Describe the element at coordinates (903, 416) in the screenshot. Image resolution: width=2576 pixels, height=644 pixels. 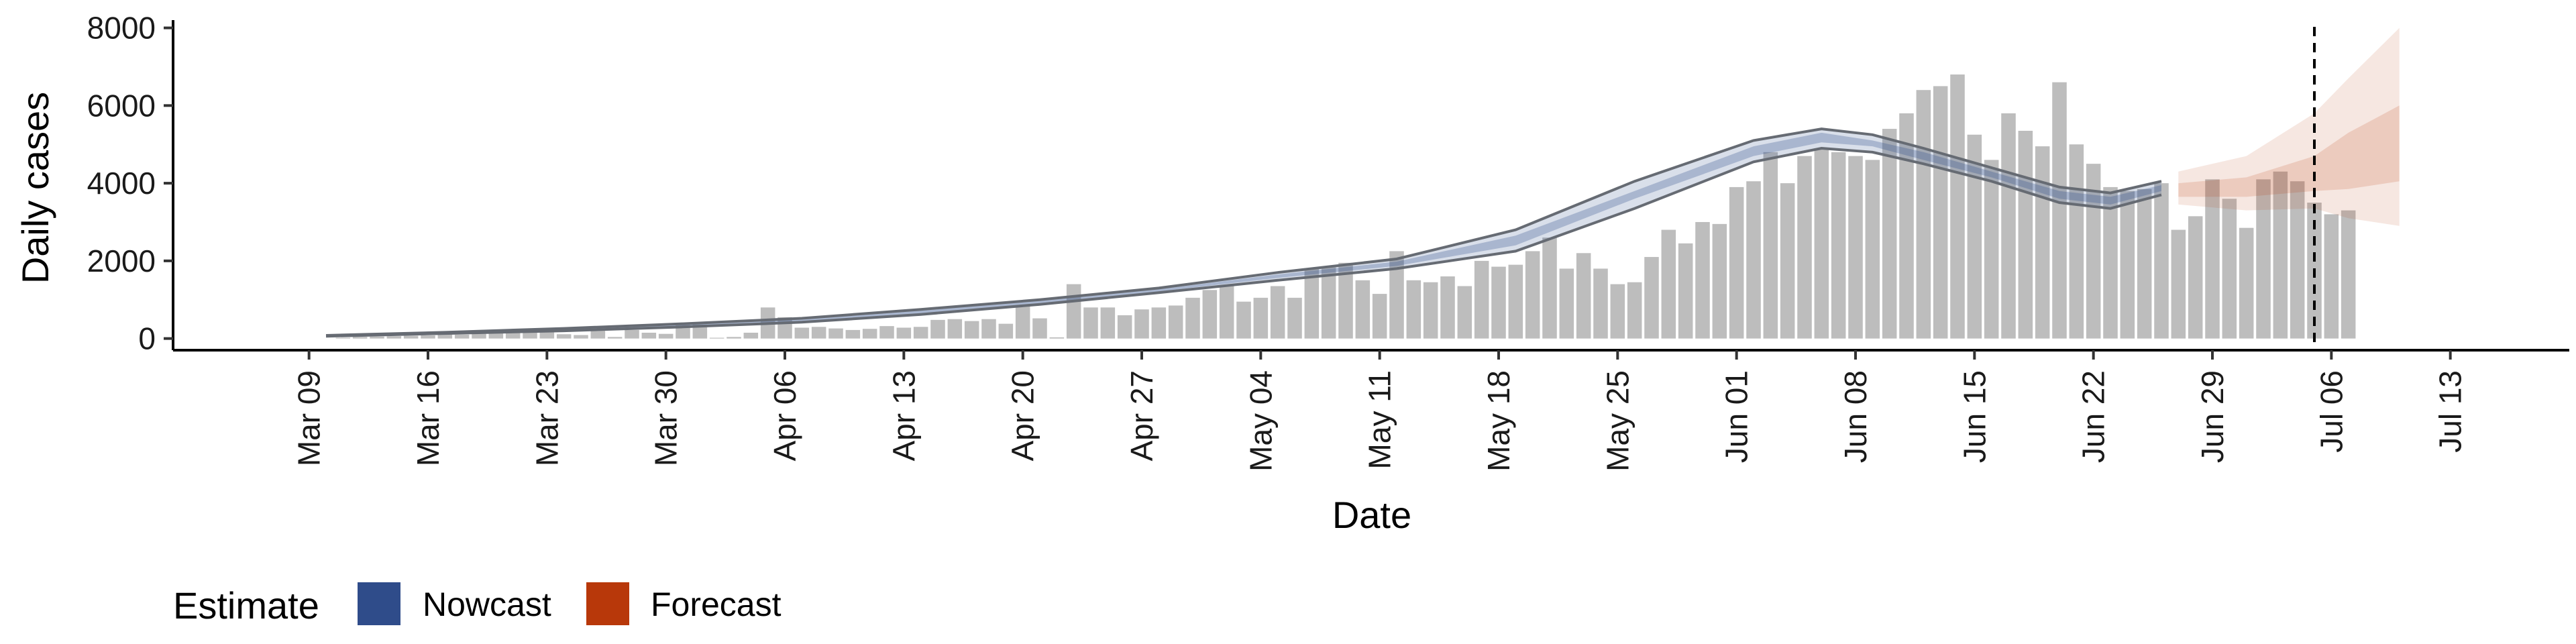
I see `x-tick-label: Apr 13` at that location.